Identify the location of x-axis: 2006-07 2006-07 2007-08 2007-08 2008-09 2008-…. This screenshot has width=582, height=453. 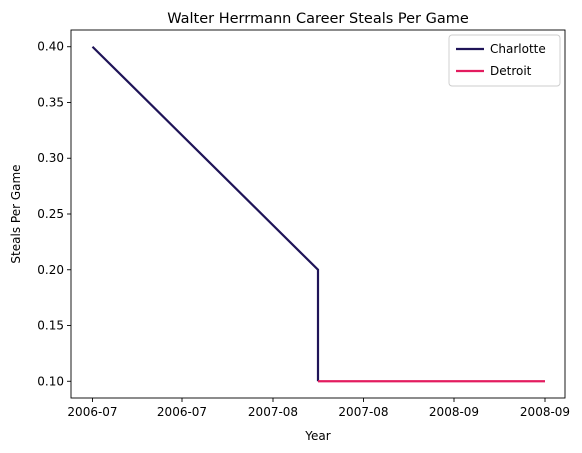
(318, 408).